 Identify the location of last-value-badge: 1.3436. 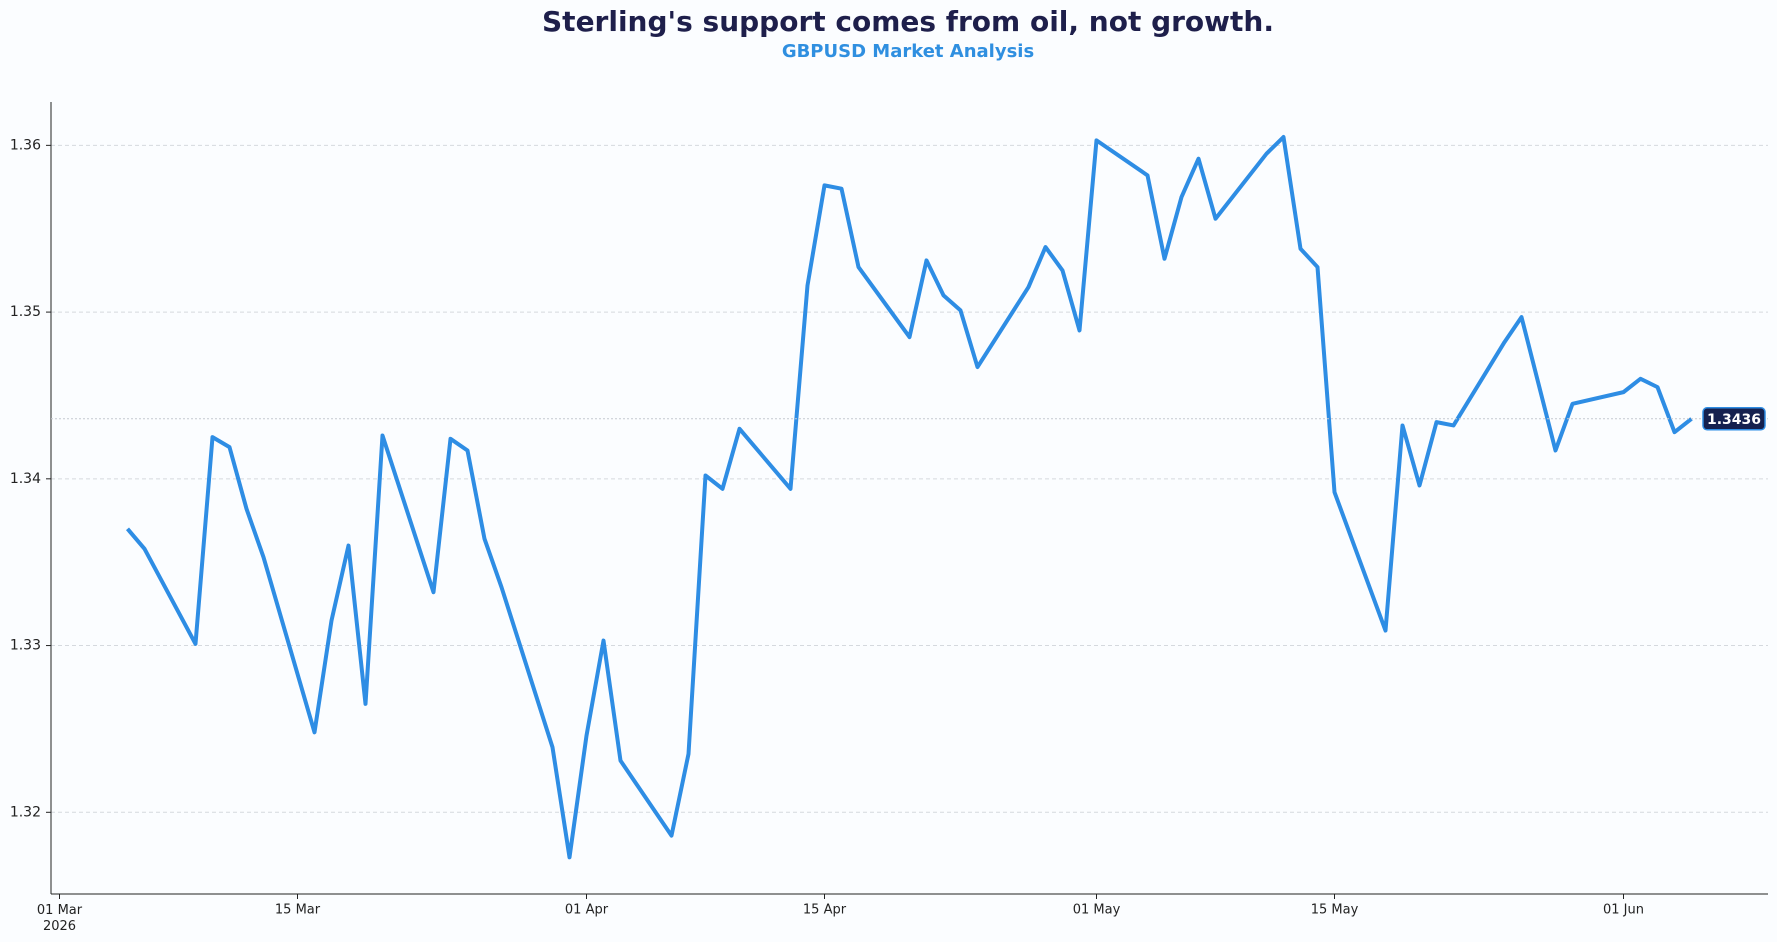
(1734, 419).